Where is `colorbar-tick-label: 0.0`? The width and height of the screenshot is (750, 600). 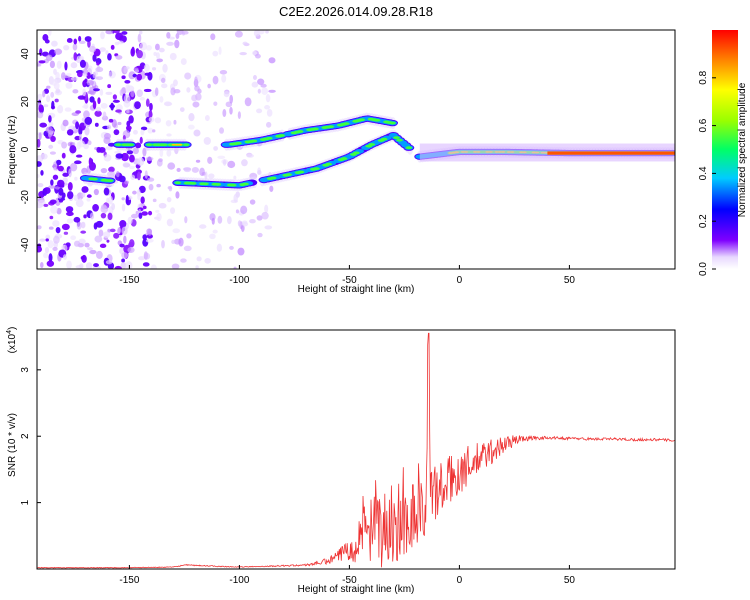 colorbar-tick-label: 0.0 is located at coordinates (703, 269).